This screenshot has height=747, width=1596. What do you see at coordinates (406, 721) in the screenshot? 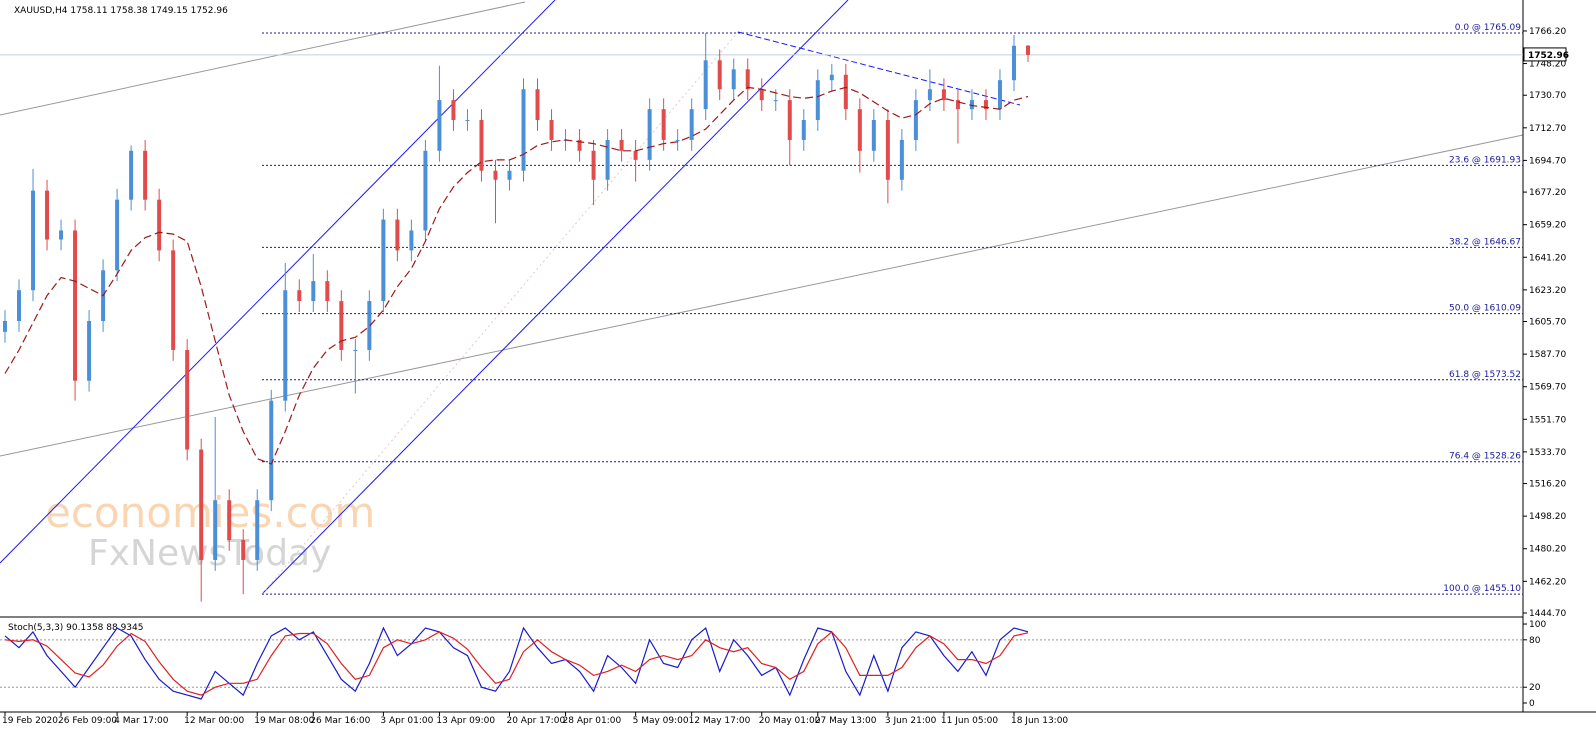
I see `x-tick-label: 3 Apr 01:00` at bounding box center [406, 721].